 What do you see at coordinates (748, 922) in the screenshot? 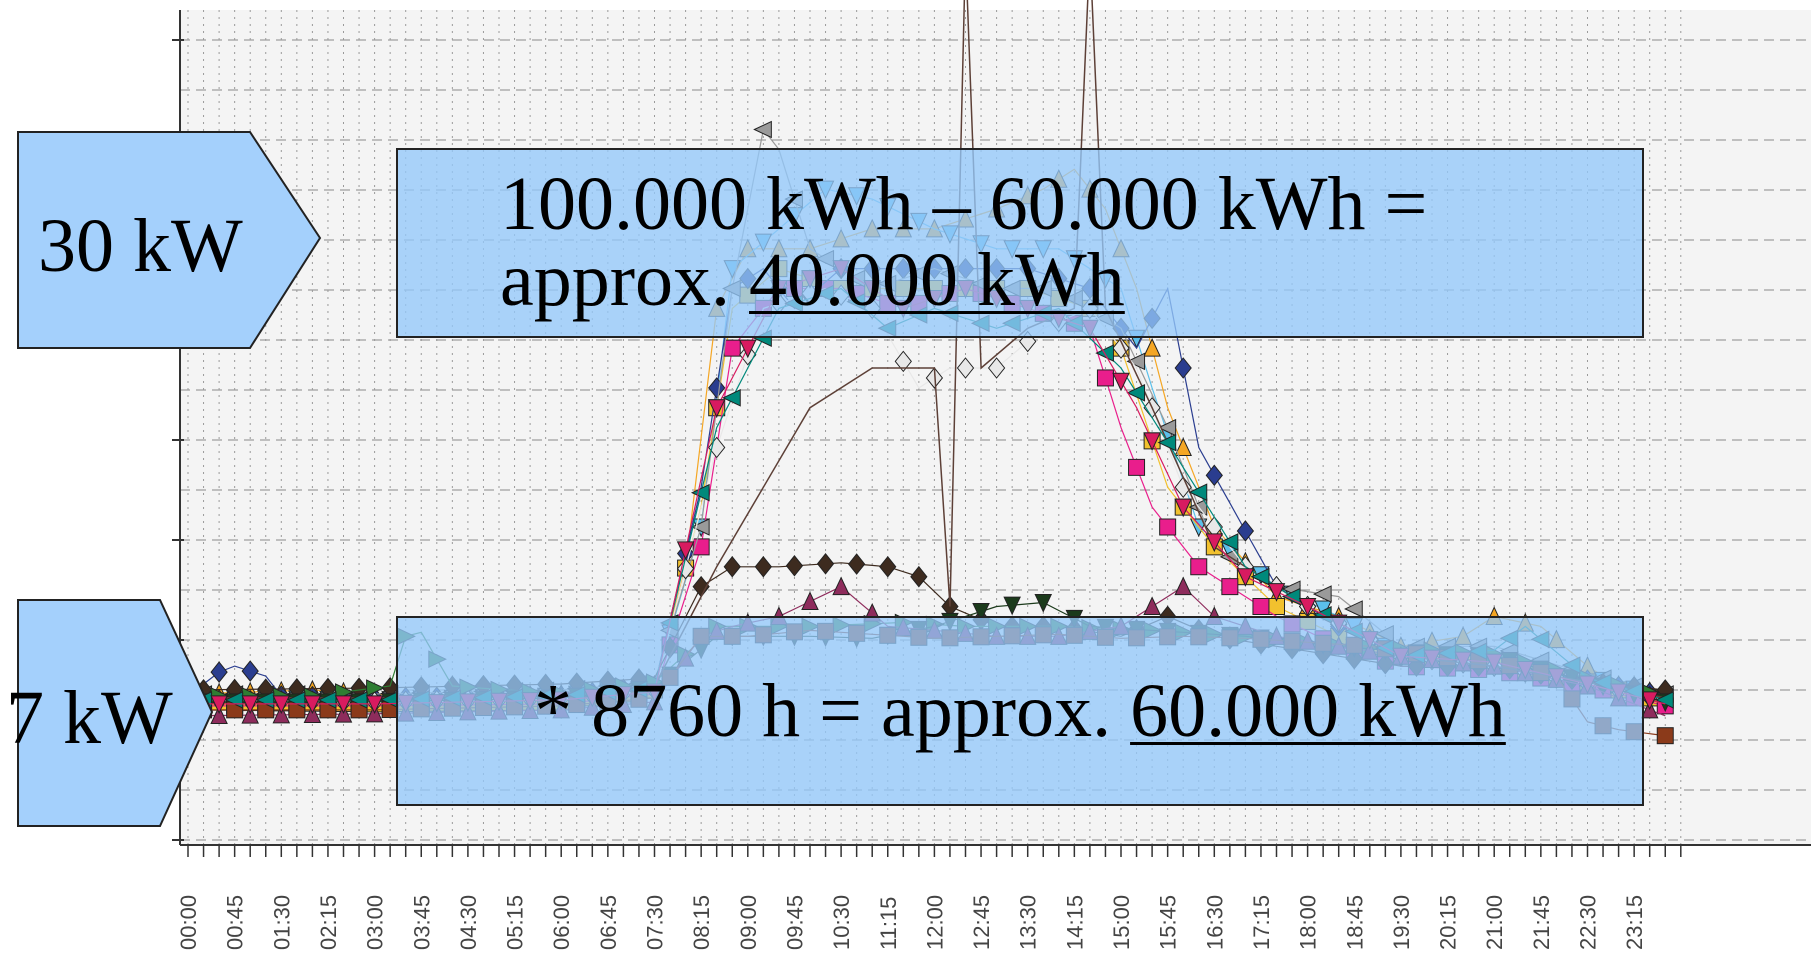
I see `x-tick-label: 09:00` at bounding box center [748, 922].